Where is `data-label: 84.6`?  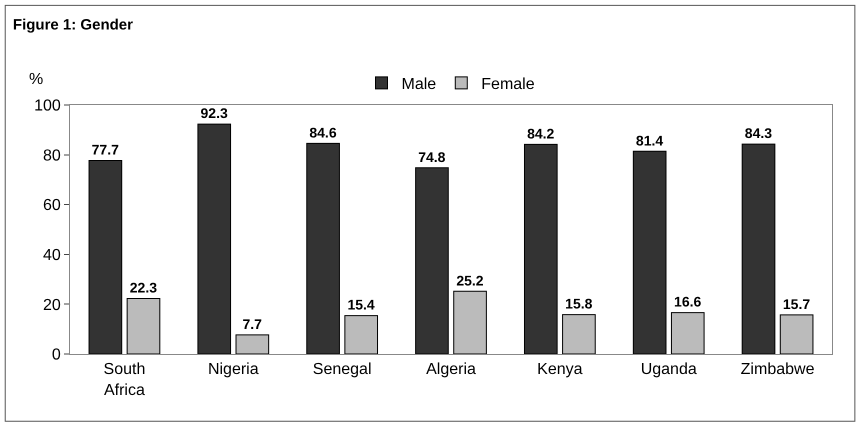 data-label: 84.6 is located at coordinates (323, 132).